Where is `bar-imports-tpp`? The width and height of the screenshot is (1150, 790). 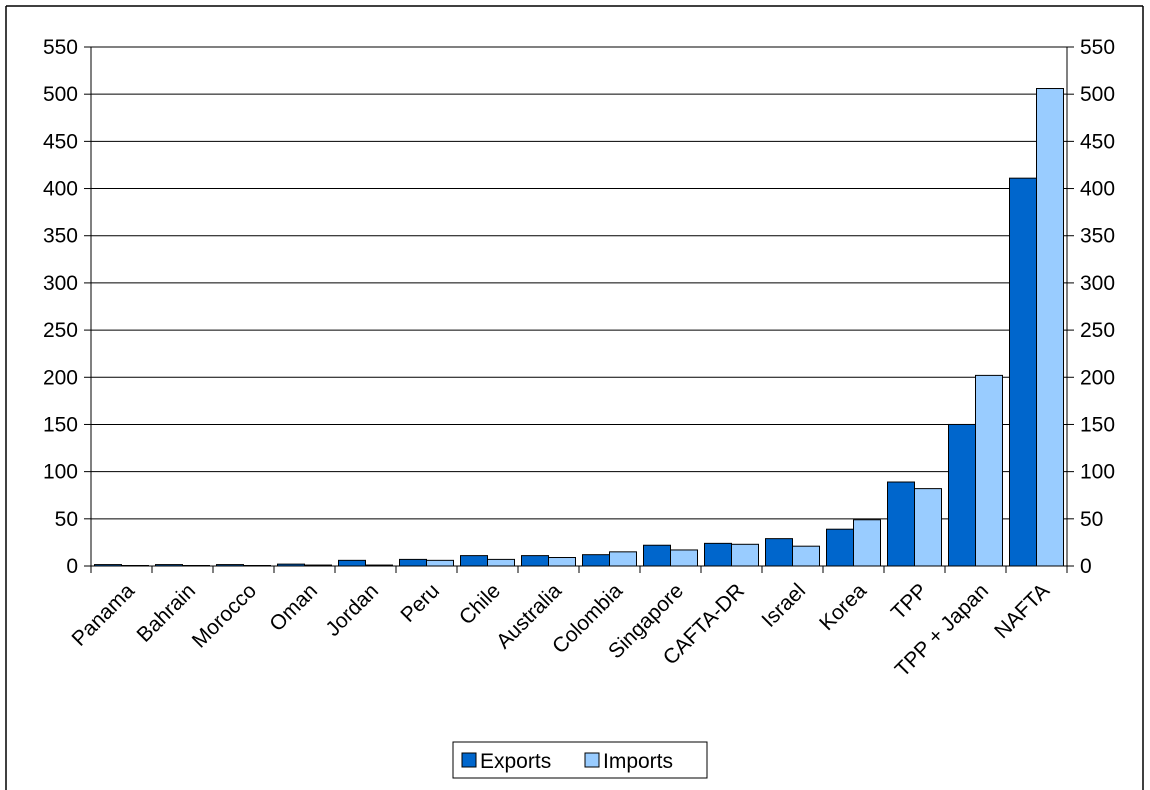
bar-imports-tpp is located at coordinates (928, 527).